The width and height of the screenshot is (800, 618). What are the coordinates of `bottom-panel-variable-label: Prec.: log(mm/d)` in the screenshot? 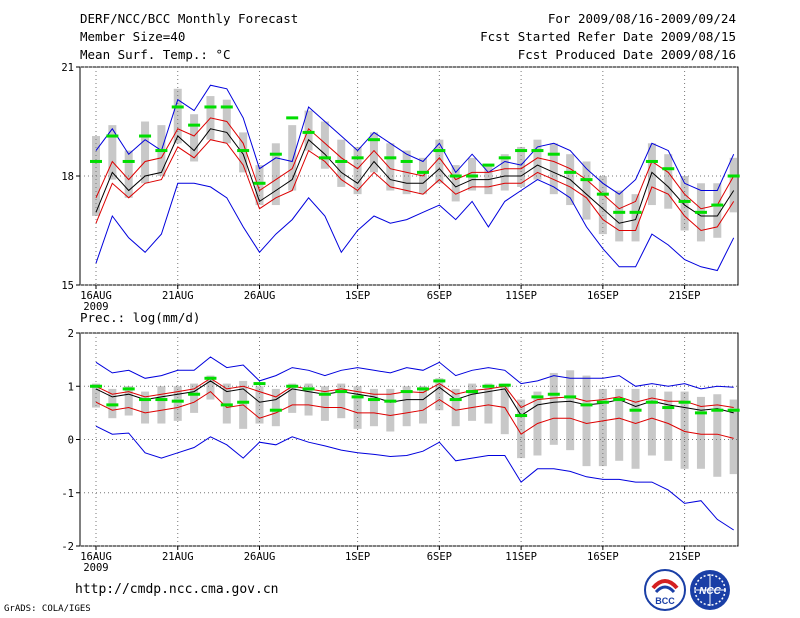 It's located at (140, 317).